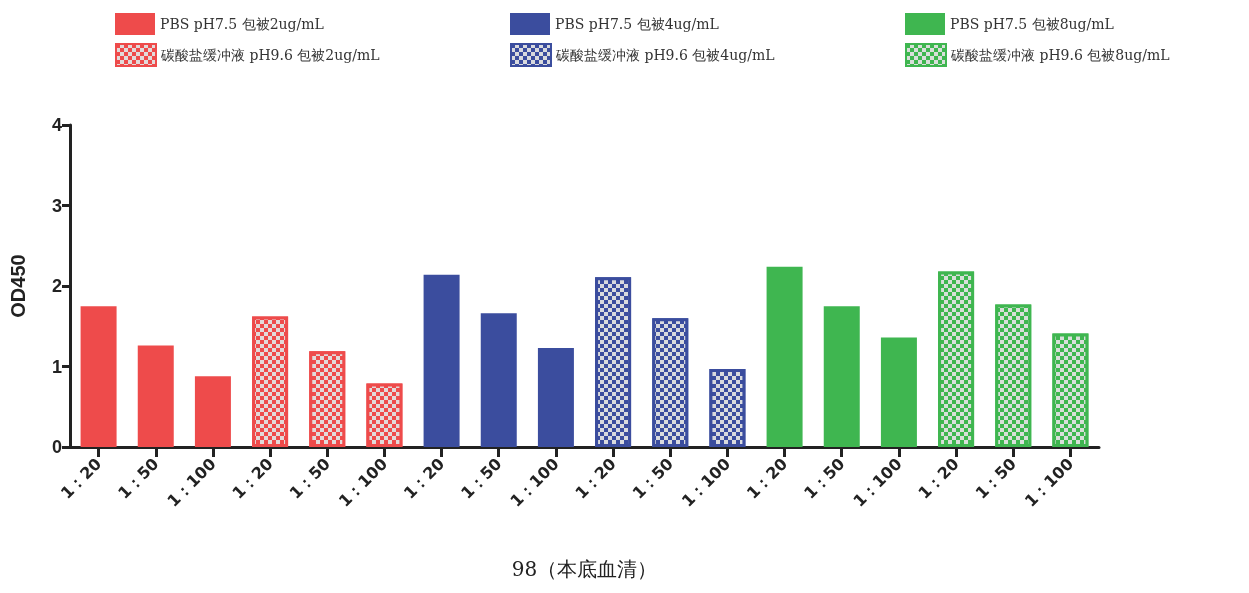 This screenshot has height=593, width=1249. What do you see at coordinates (270, 55) in the screenshot?
I see `legend-label: 碳酸盐缓冲液 pH9.6 包被2ug/mL` at bounding box center [270, 55].